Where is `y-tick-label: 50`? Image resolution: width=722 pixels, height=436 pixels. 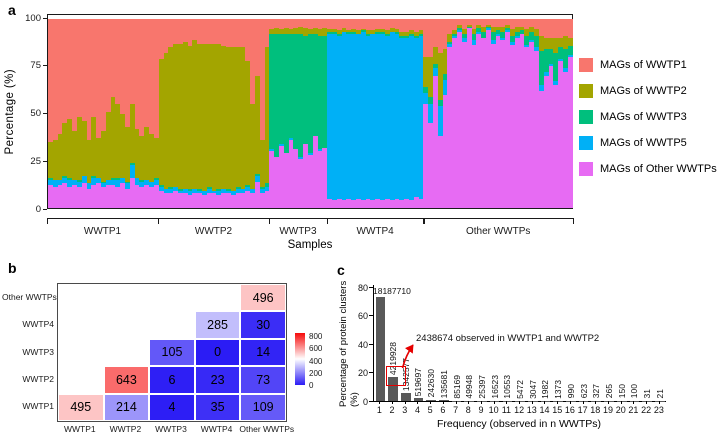
y-tick-label: 50 is located at coordinates (35, 113).